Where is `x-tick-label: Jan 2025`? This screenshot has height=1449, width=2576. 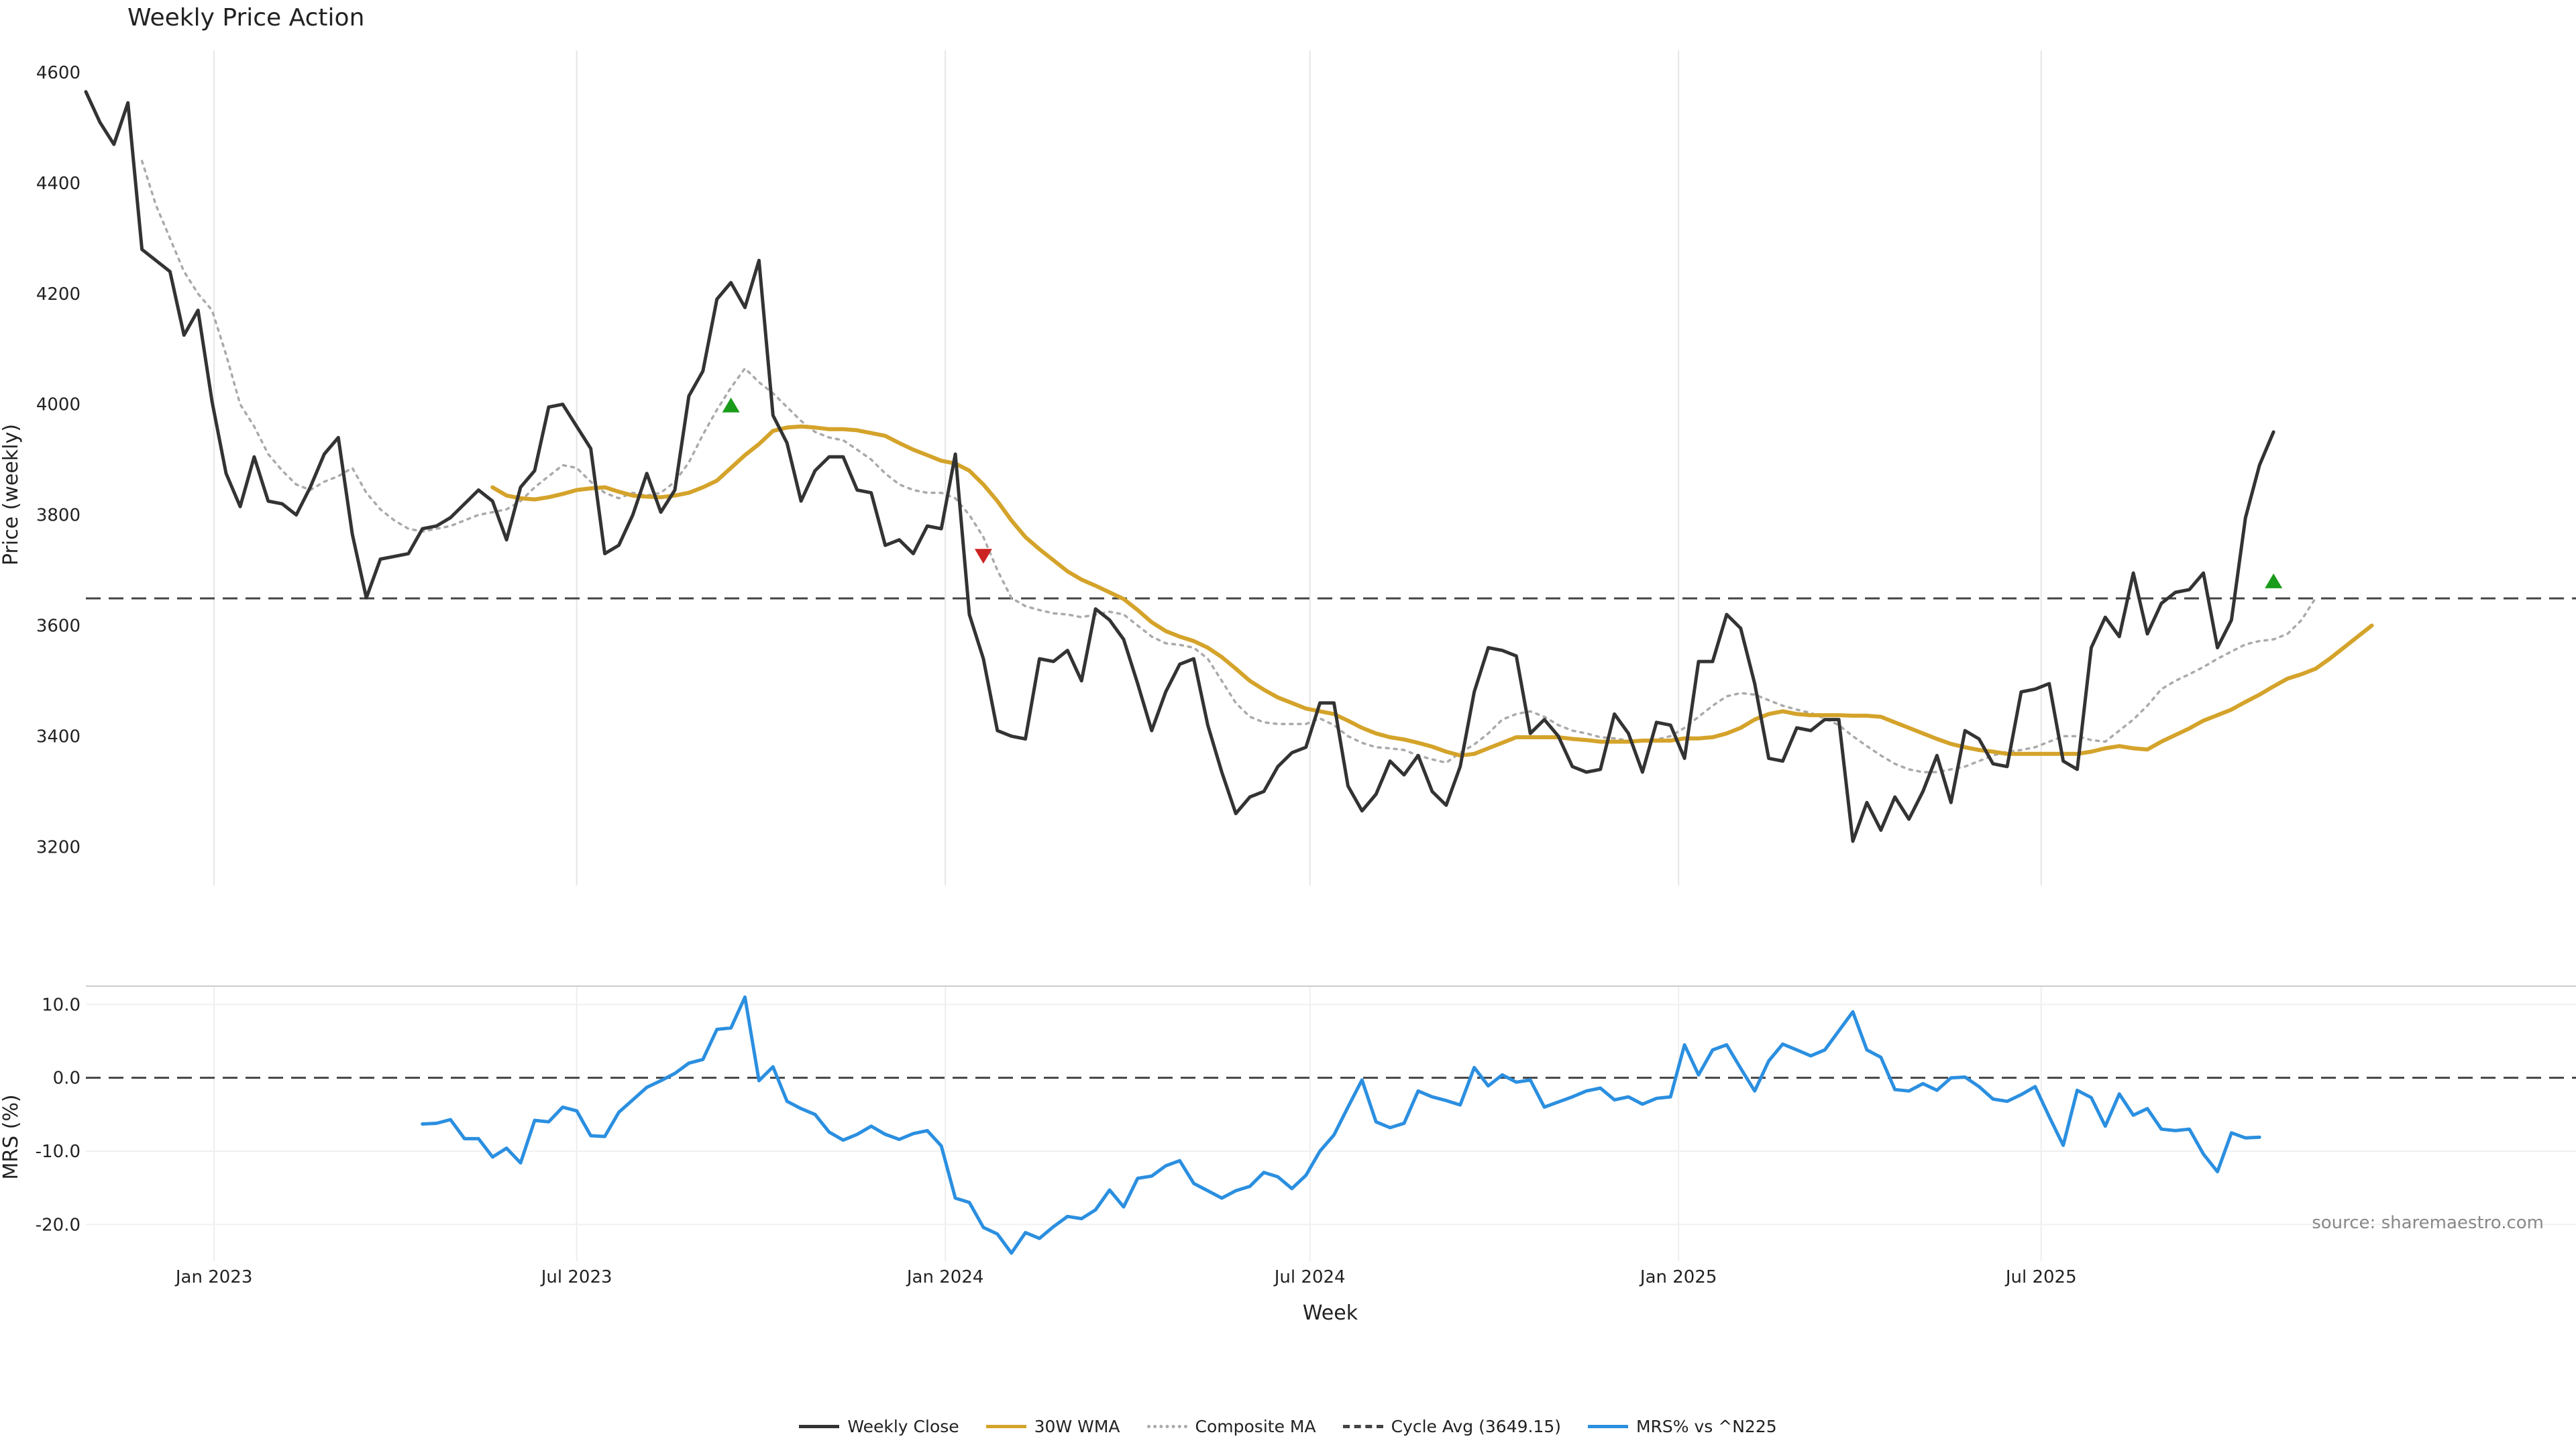
x-tick-label: Jan 2025 is located at coordinates (1678, 1277).